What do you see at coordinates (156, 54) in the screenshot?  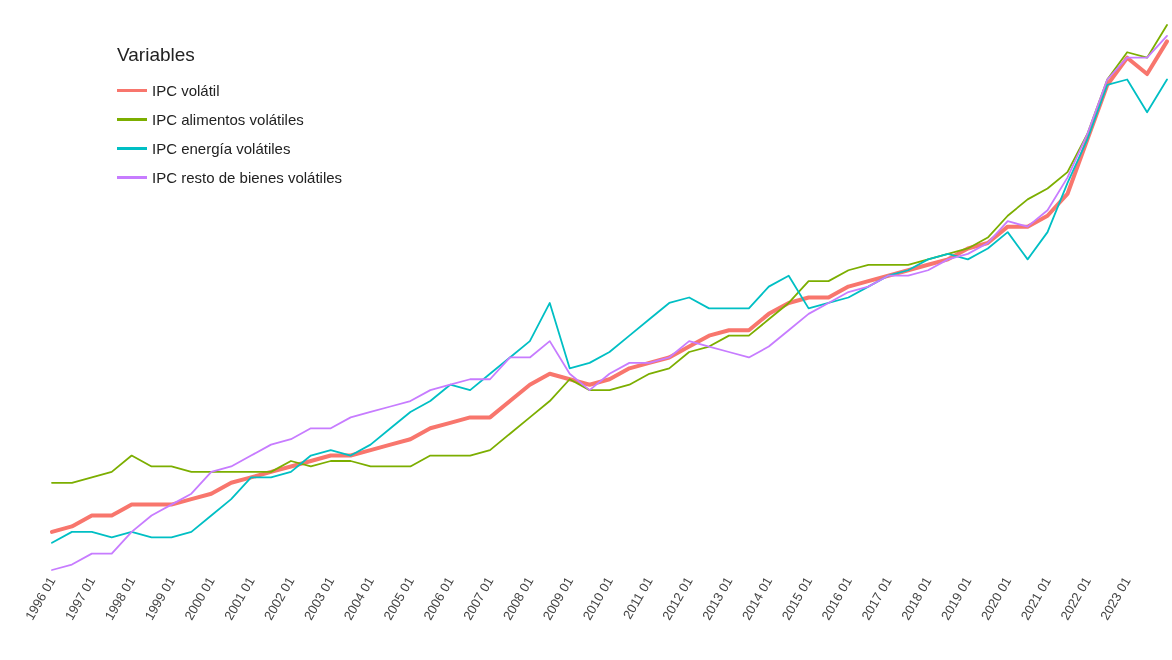 I see `legend-title: Variables` at bounding box center [156, 54].